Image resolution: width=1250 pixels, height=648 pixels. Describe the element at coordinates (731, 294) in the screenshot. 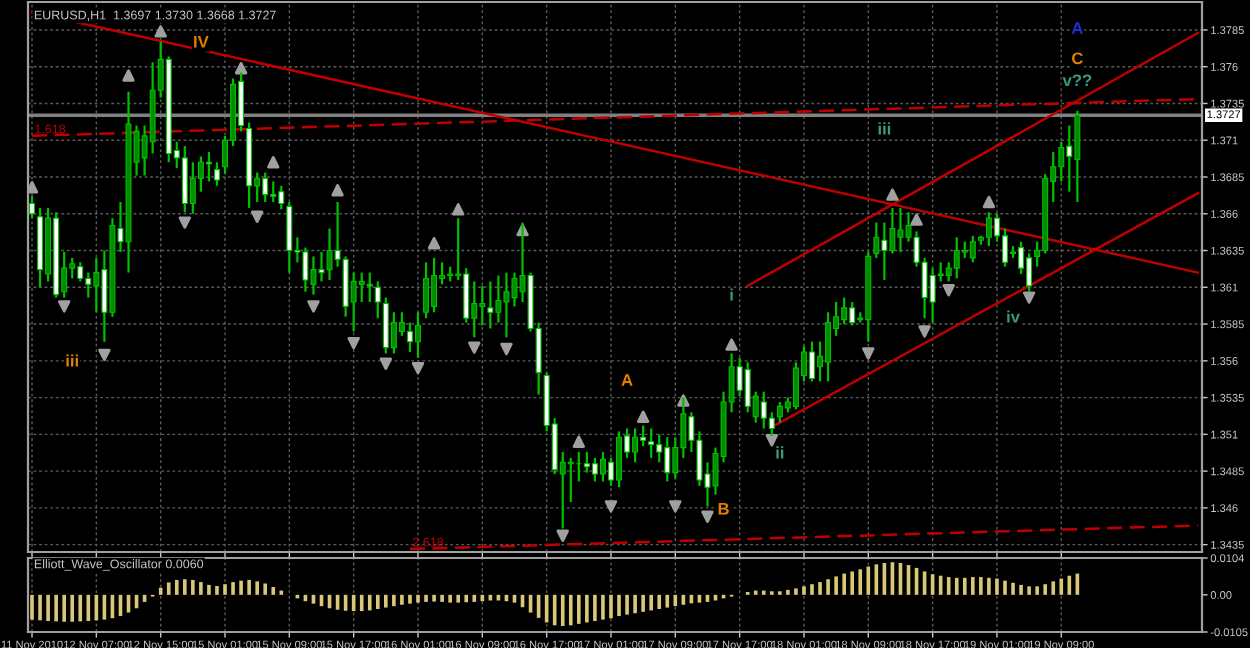

I see `annotation: i` at that location.